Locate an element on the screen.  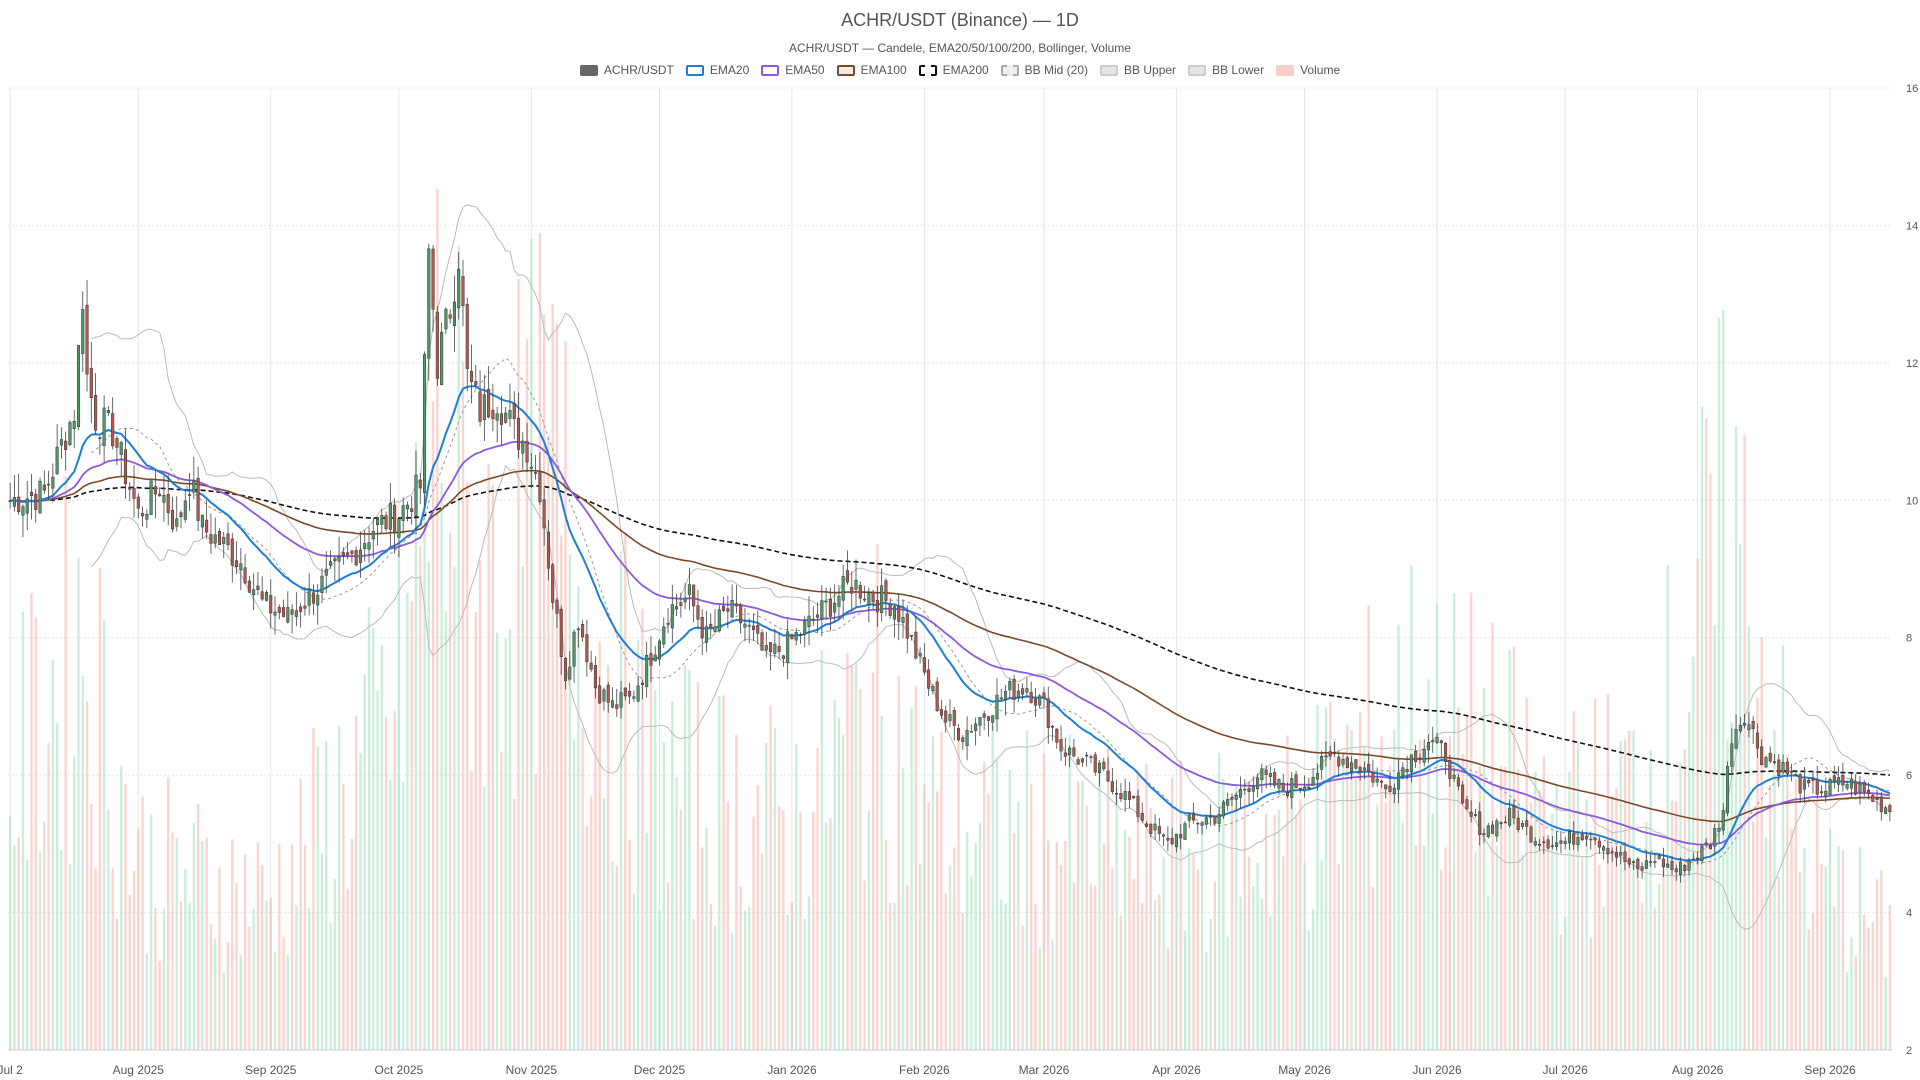
legend-item-bbmid: BB Mid (20) is located at coordinates (1044, 70).